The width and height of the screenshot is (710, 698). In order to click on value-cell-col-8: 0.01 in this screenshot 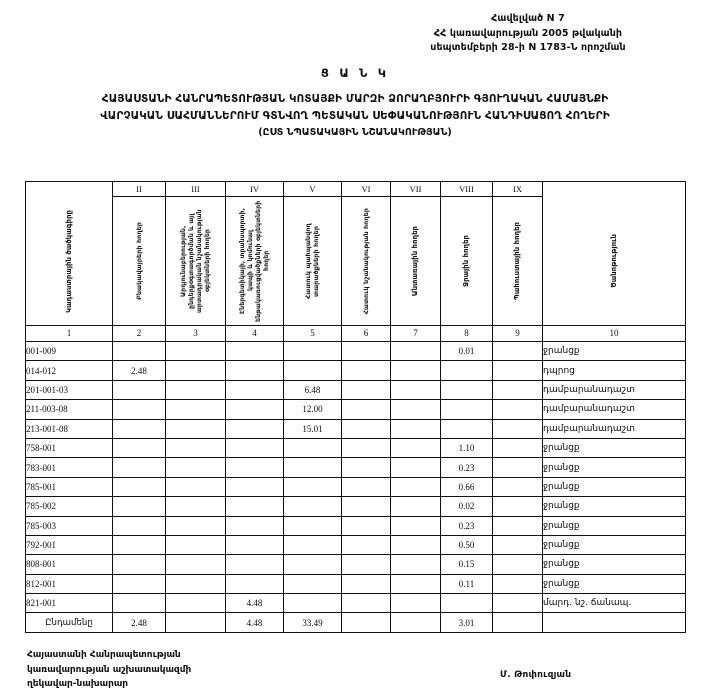, I will do `click(466, 351)`.